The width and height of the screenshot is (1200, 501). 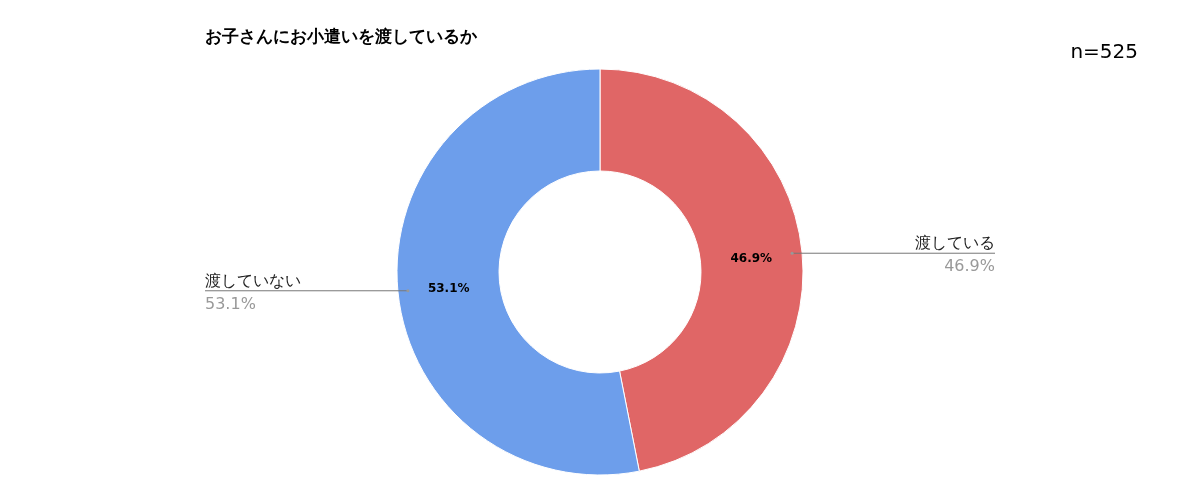 I want to click on data-label: 53.1%, so click(x=448, y=287).